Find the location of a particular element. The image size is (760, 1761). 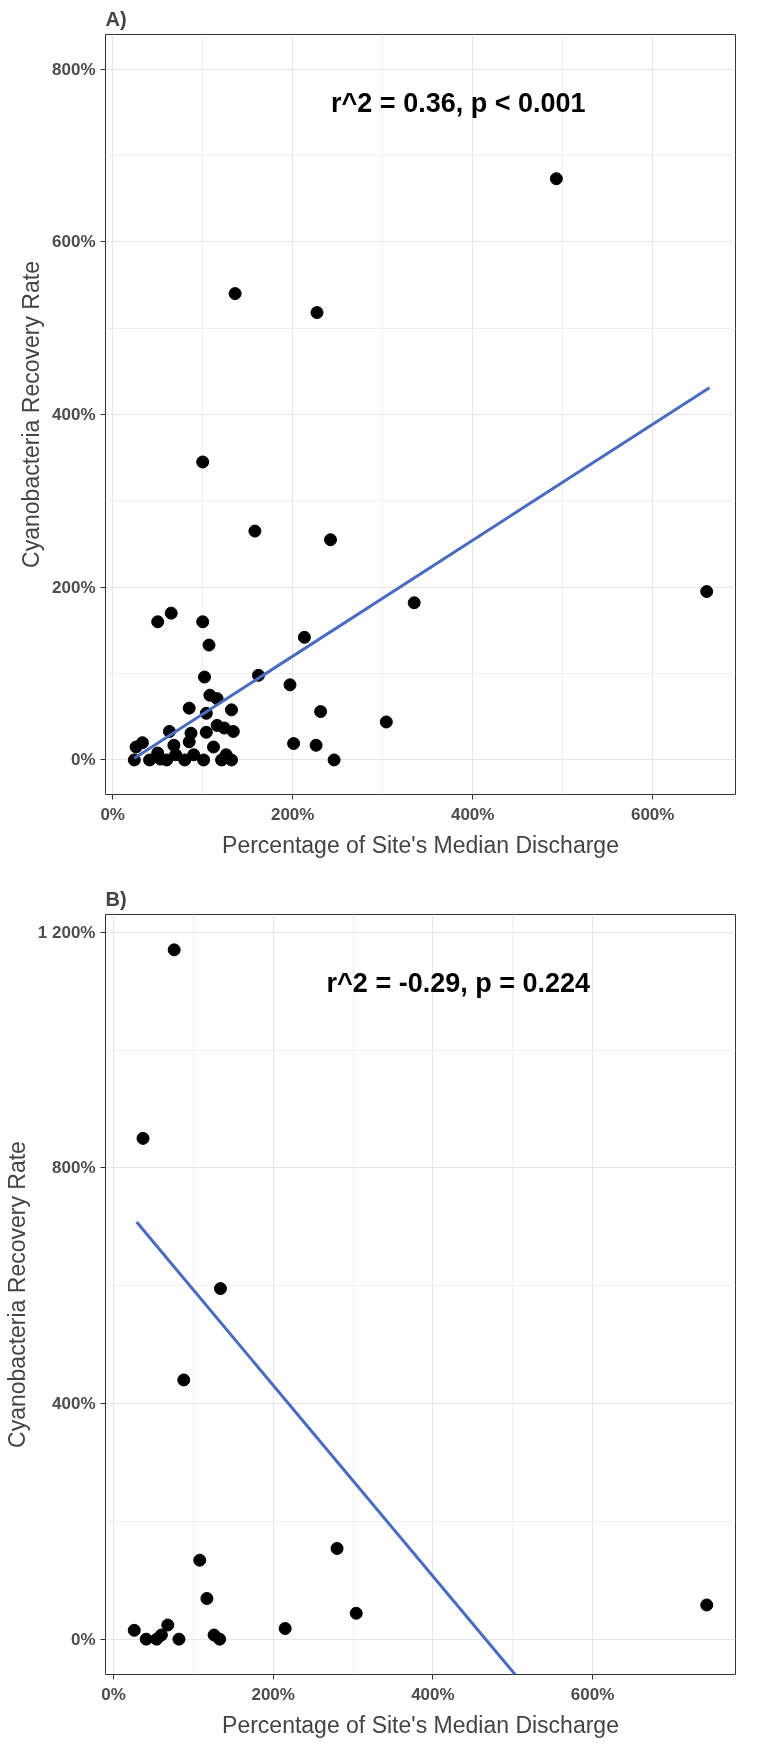

y-tick-label: 600% is located at coordinates (74, 242).